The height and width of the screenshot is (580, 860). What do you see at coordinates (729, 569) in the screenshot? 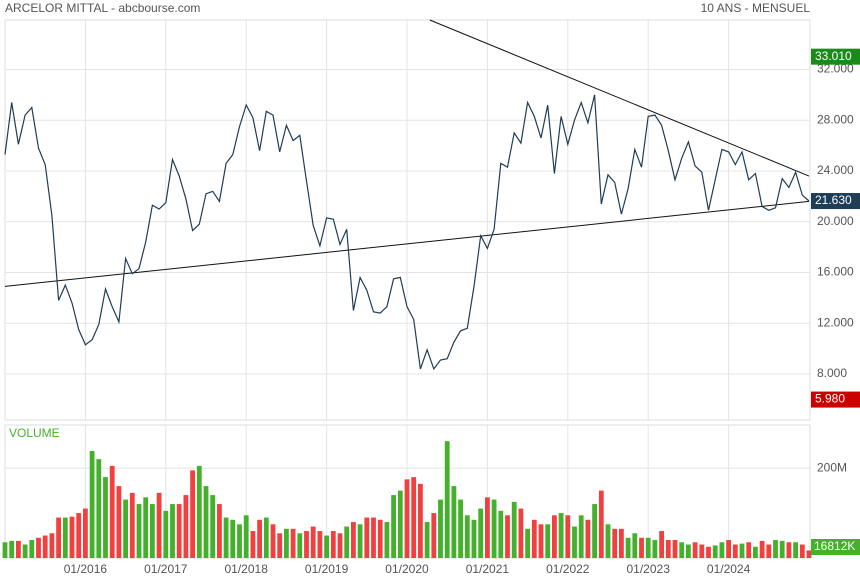
I see `x-tick-label: 01/2024` at bounding box center [729, 569].